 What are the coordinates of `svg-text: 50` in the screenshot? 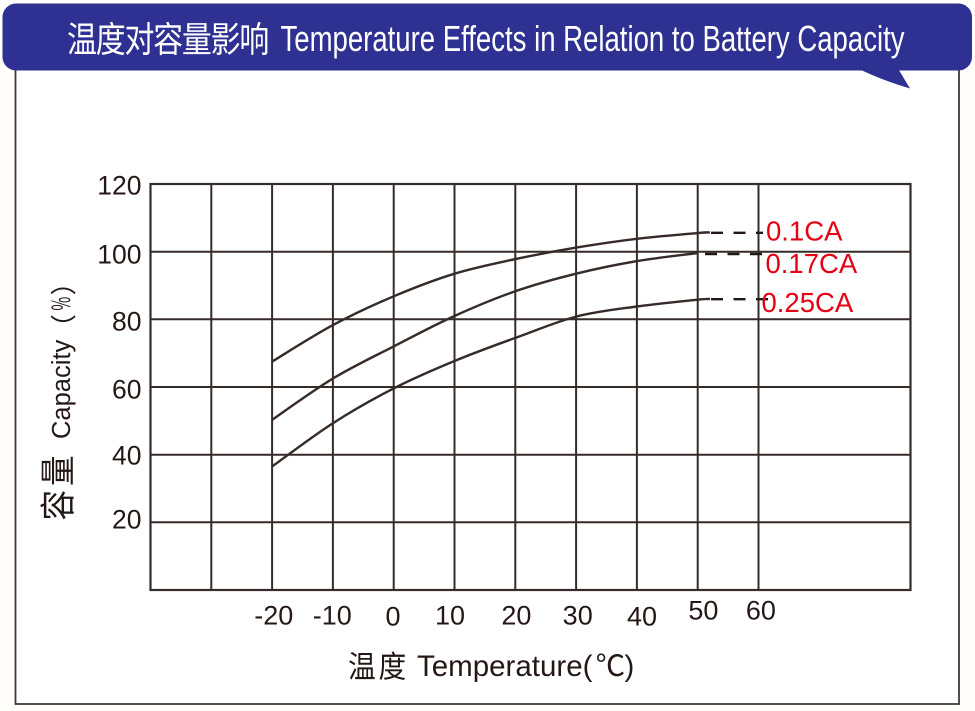 It's located at (703, 611).